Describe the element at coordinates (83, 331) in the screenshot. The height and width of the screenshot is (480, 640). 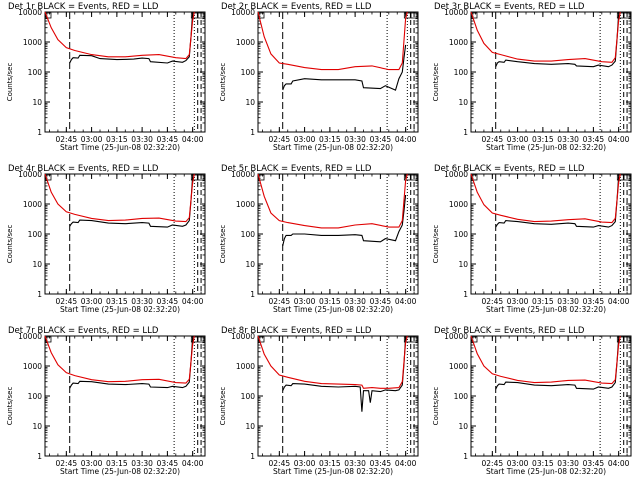
I see `panel-title: Det 7r BLACK = Events, RED = LLD` at that location.